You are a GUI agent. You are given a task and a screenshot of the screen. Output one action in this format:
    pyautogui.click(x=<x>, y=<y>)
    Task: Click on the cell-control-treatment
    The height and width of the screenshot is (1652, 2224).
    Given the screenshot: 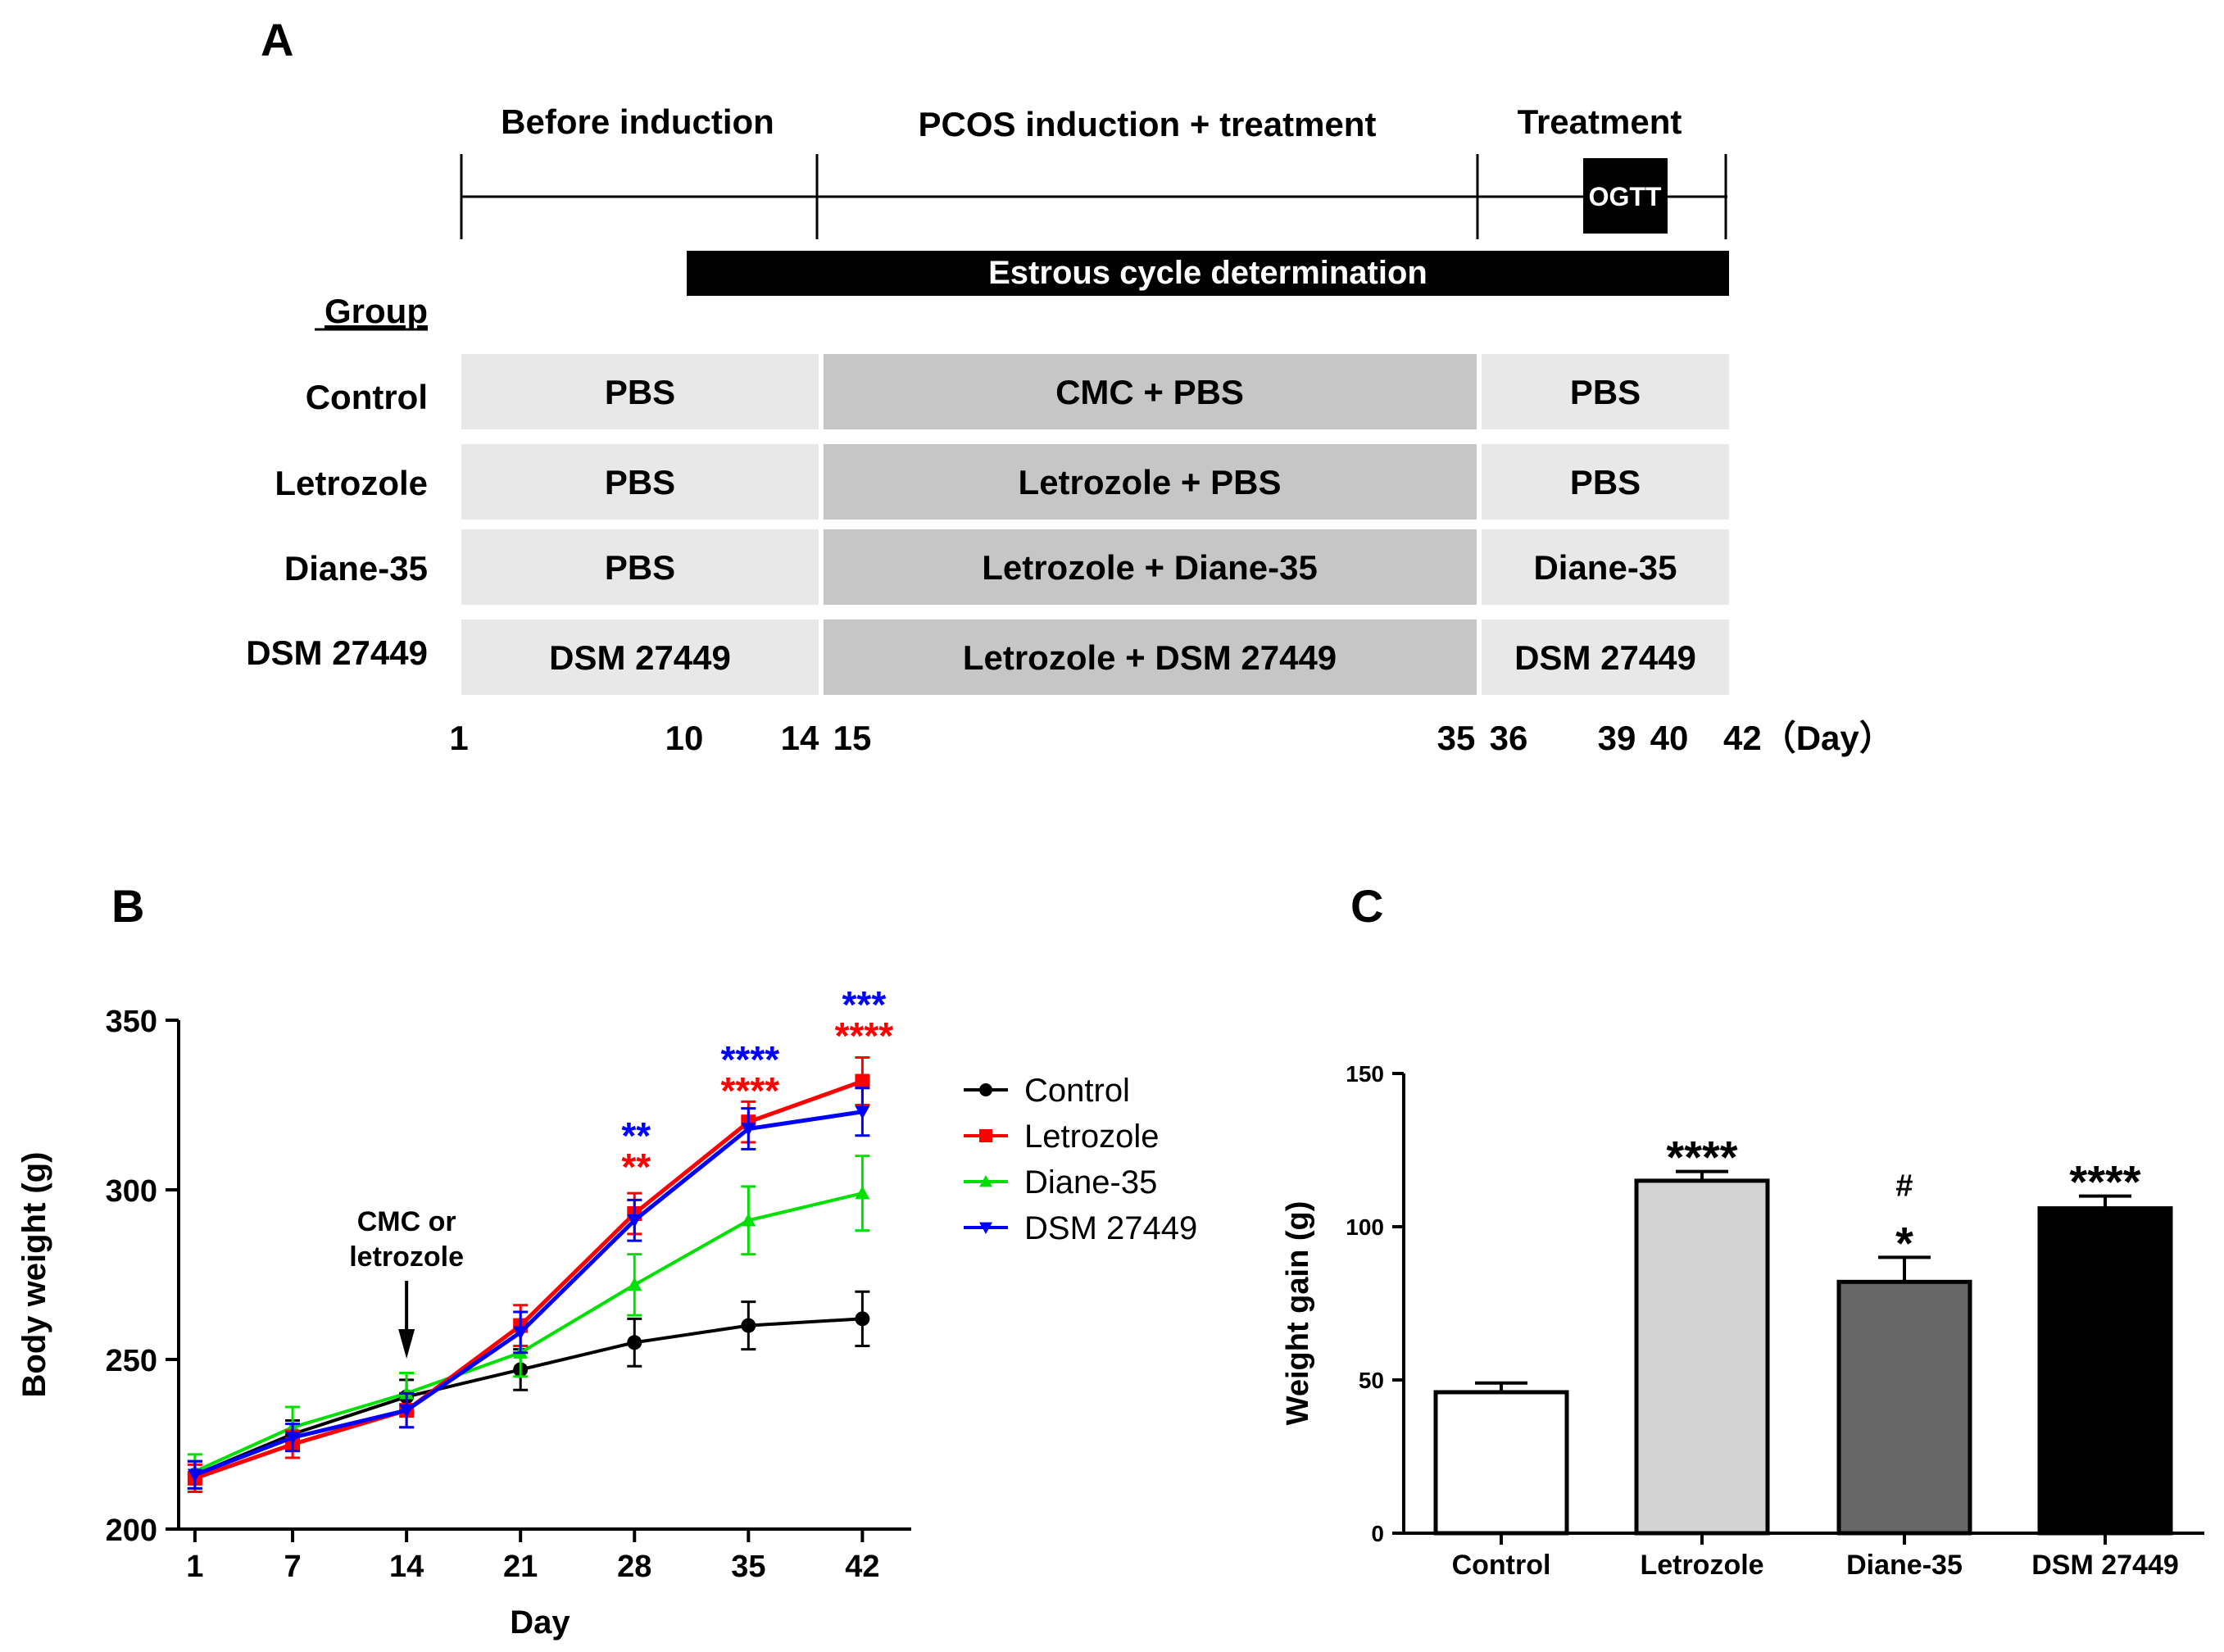 What is the action you would take?
    pyautogui.click(x=1605, y=391)
    